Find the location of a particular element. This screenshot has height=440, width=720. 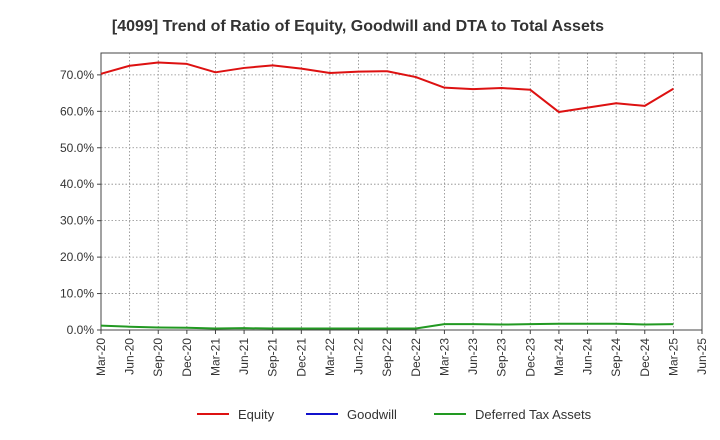

x-tick-label: Mar-24 is located at coordinates (559, 357).